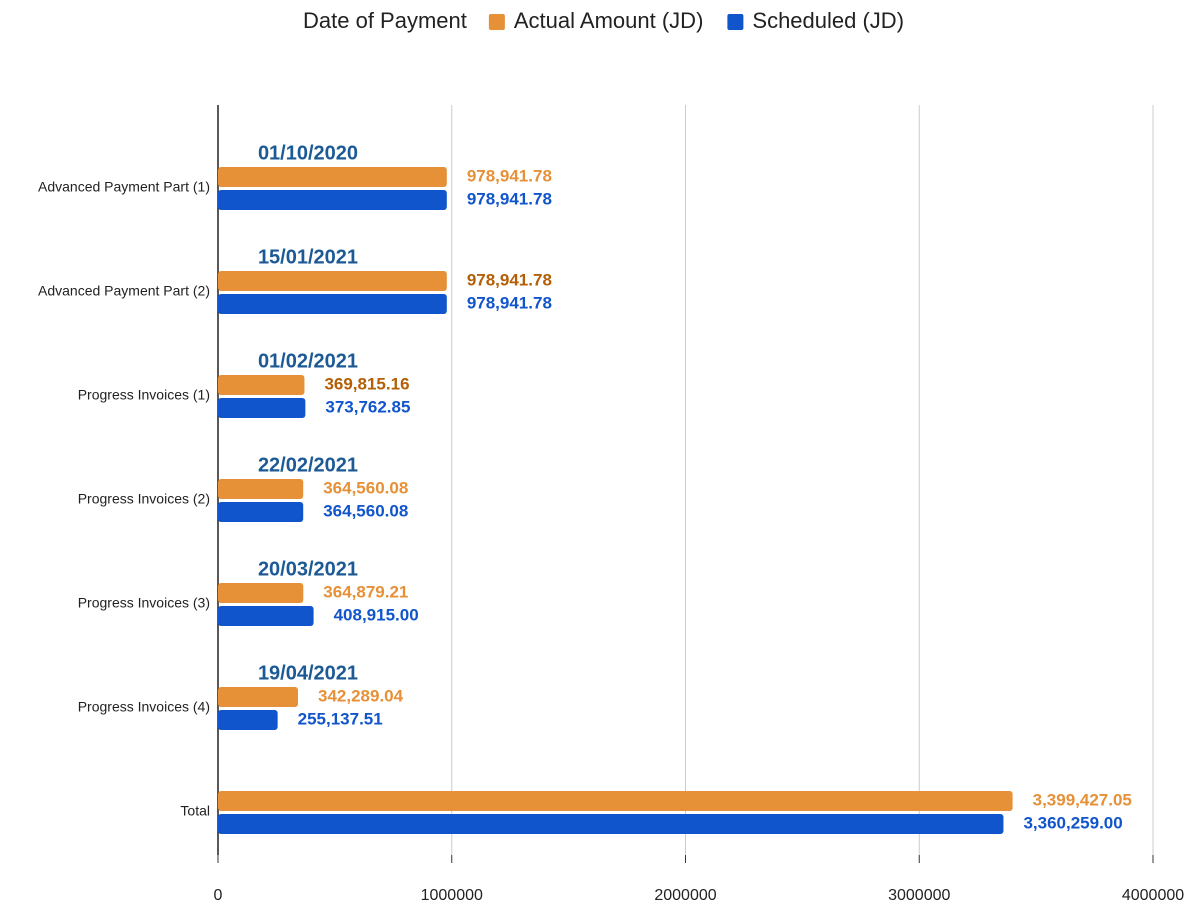  I want to click on value-label: 342,289.04, so click(361, 695).